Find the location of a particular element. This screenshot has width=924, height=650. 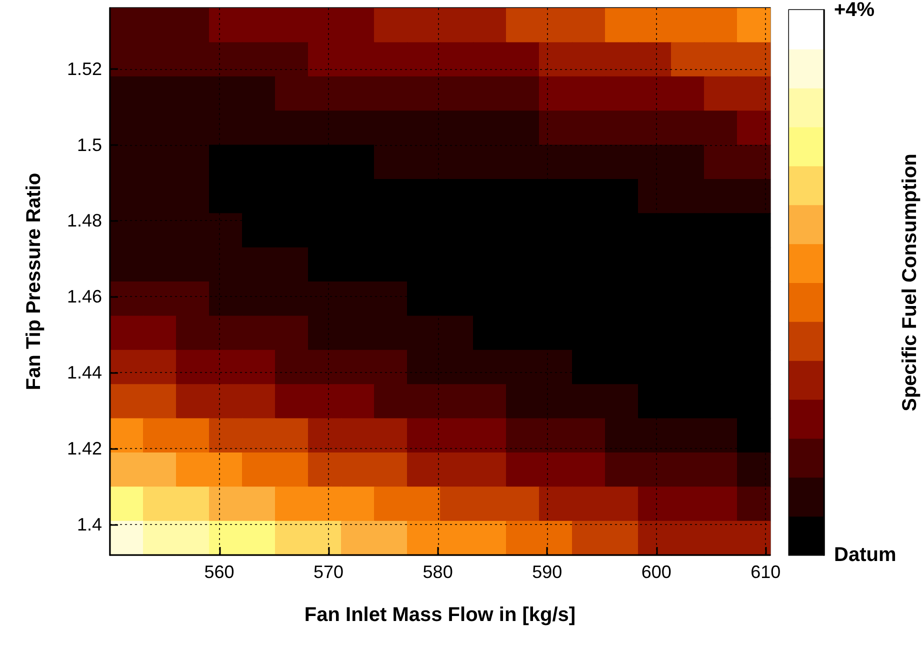

x-axis-title: Fan Inlet Mass Flow in [kg/s] is located at coordinates (440, 615).